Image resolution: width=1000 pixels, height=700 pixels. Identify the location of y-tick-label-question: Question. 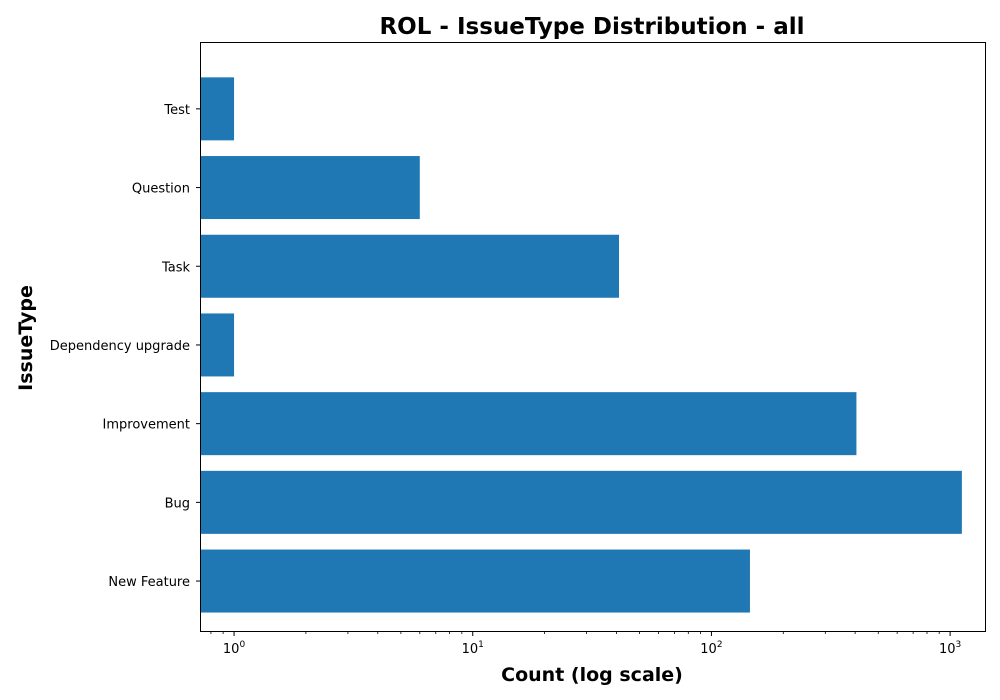
(161, 189).